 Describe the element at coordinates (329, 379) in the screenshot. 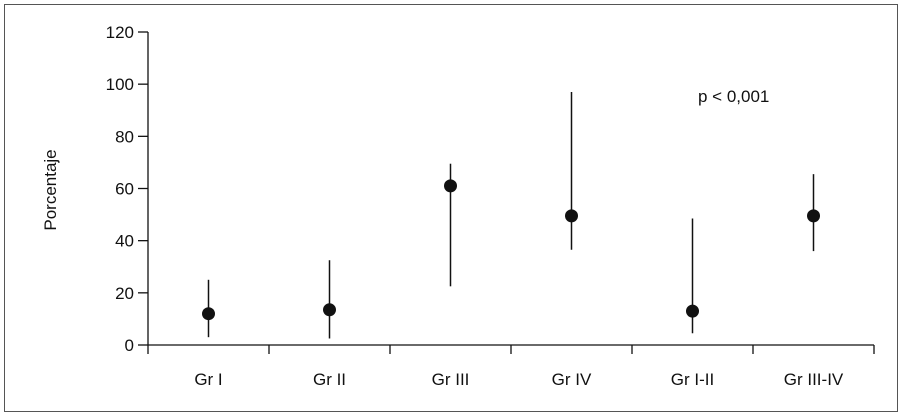

I see `x-category-label: Gr II` at that location.